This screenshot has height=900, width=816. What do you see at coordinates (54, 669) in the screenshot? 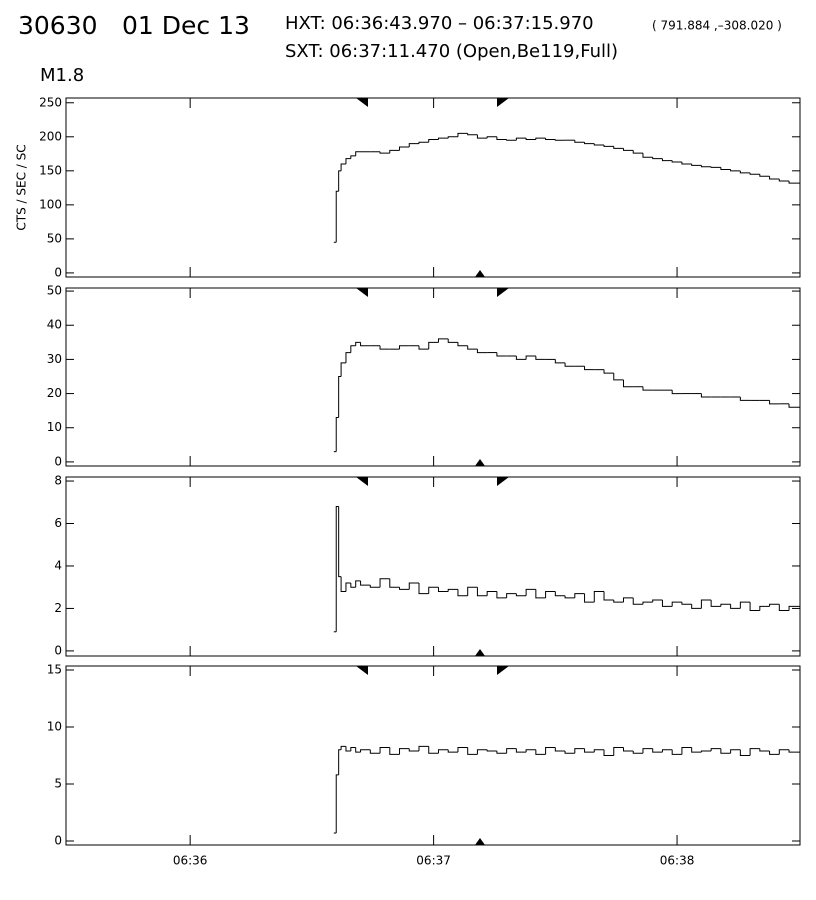
I see `y-tick-label: 15` at bounding box center [54, 669].